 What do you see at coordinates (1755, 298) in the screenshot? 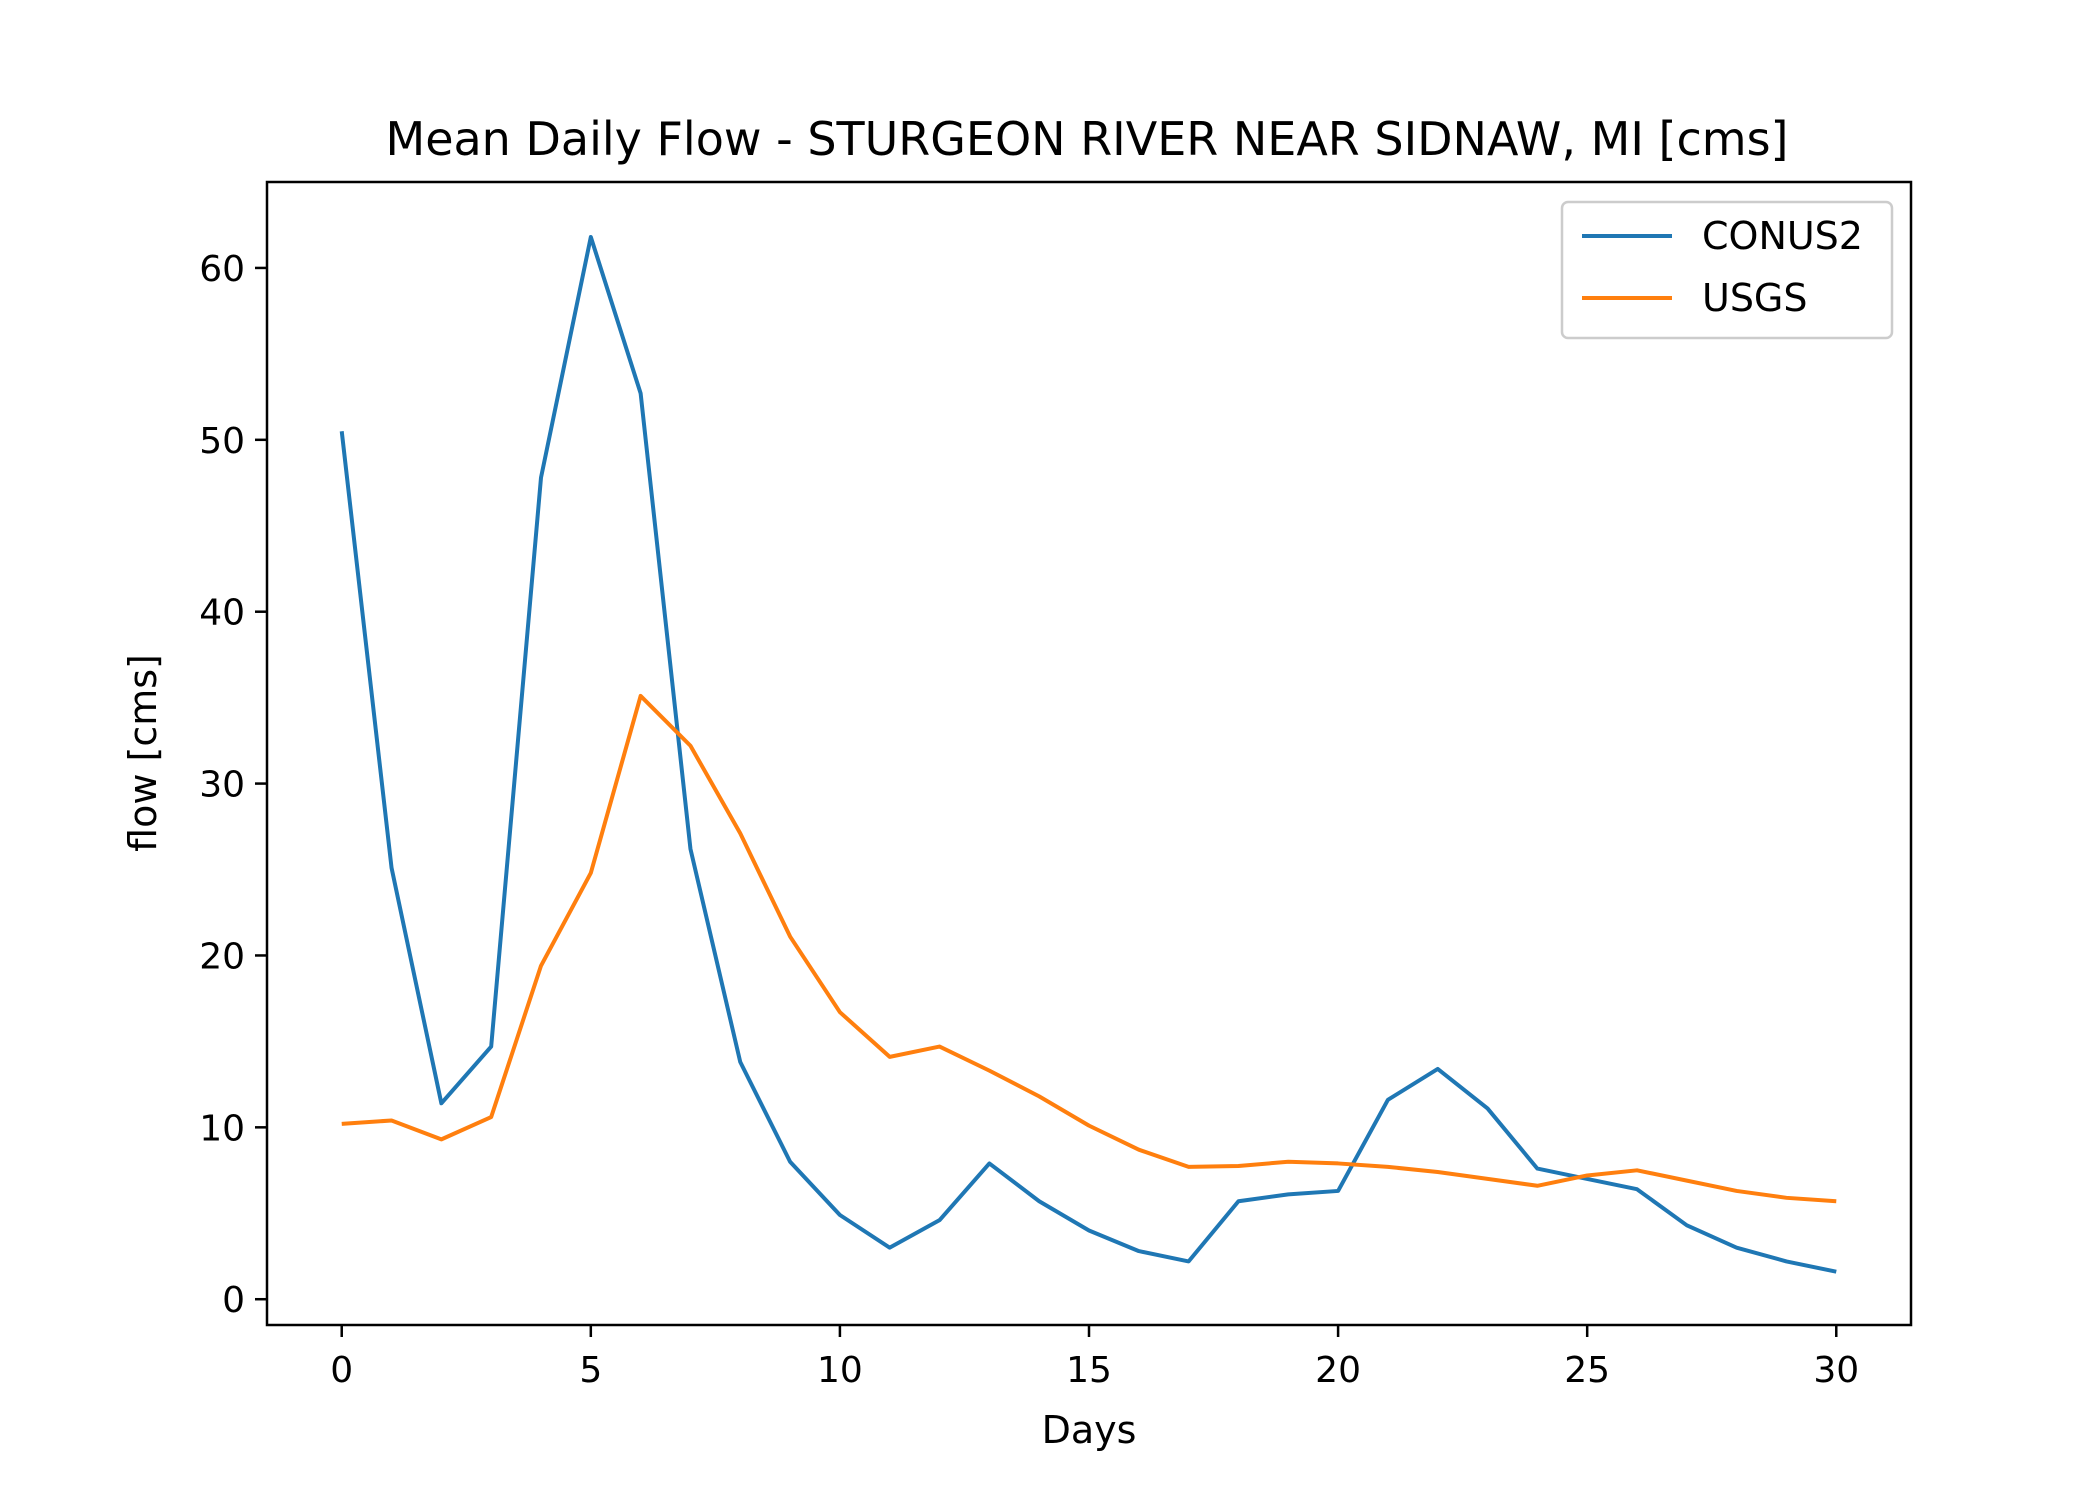
I see `legend-label-usgs: USGS` at bounding box center [1755, 298].